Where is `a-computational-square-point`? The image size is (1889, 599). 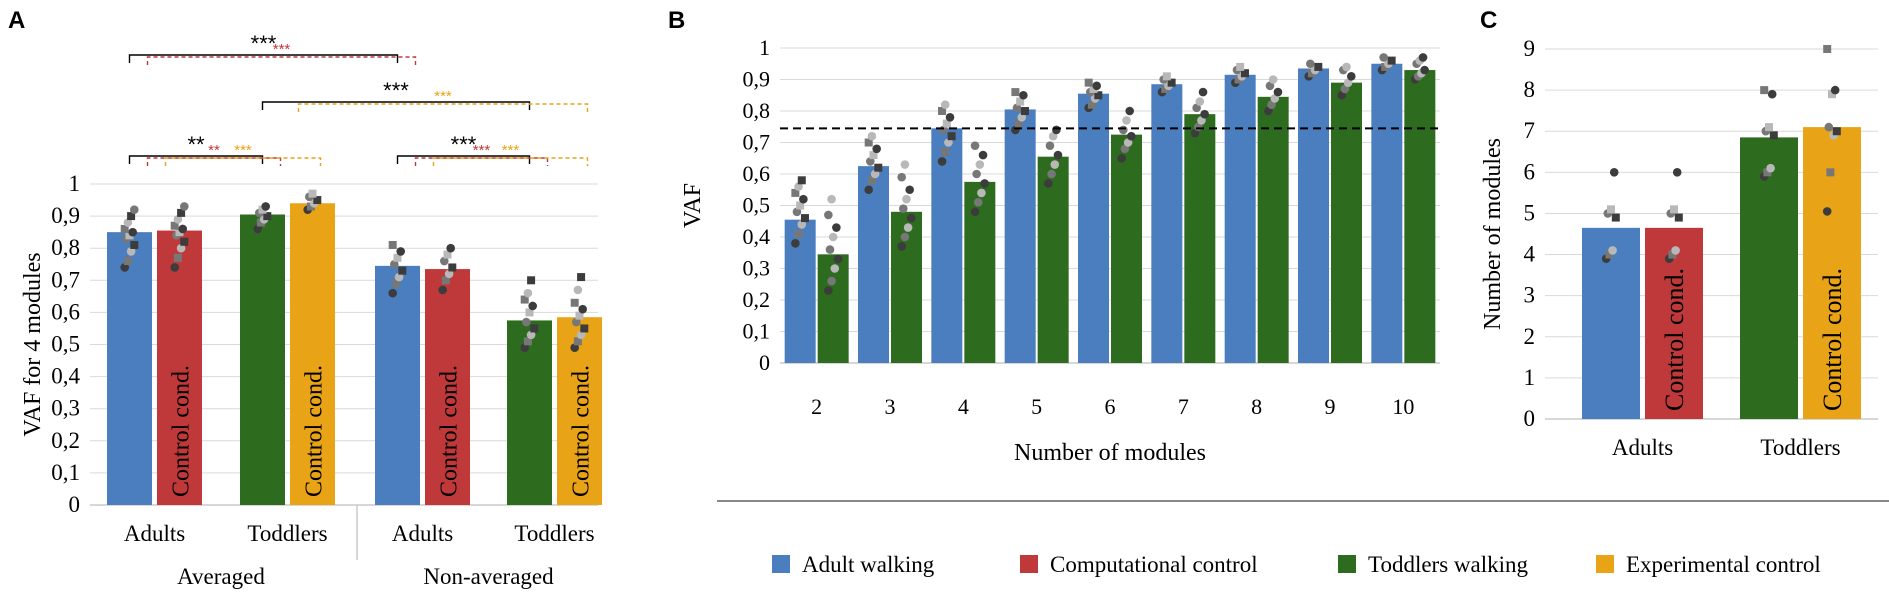
a-computational-square-point is located at coordinates (452, 267).